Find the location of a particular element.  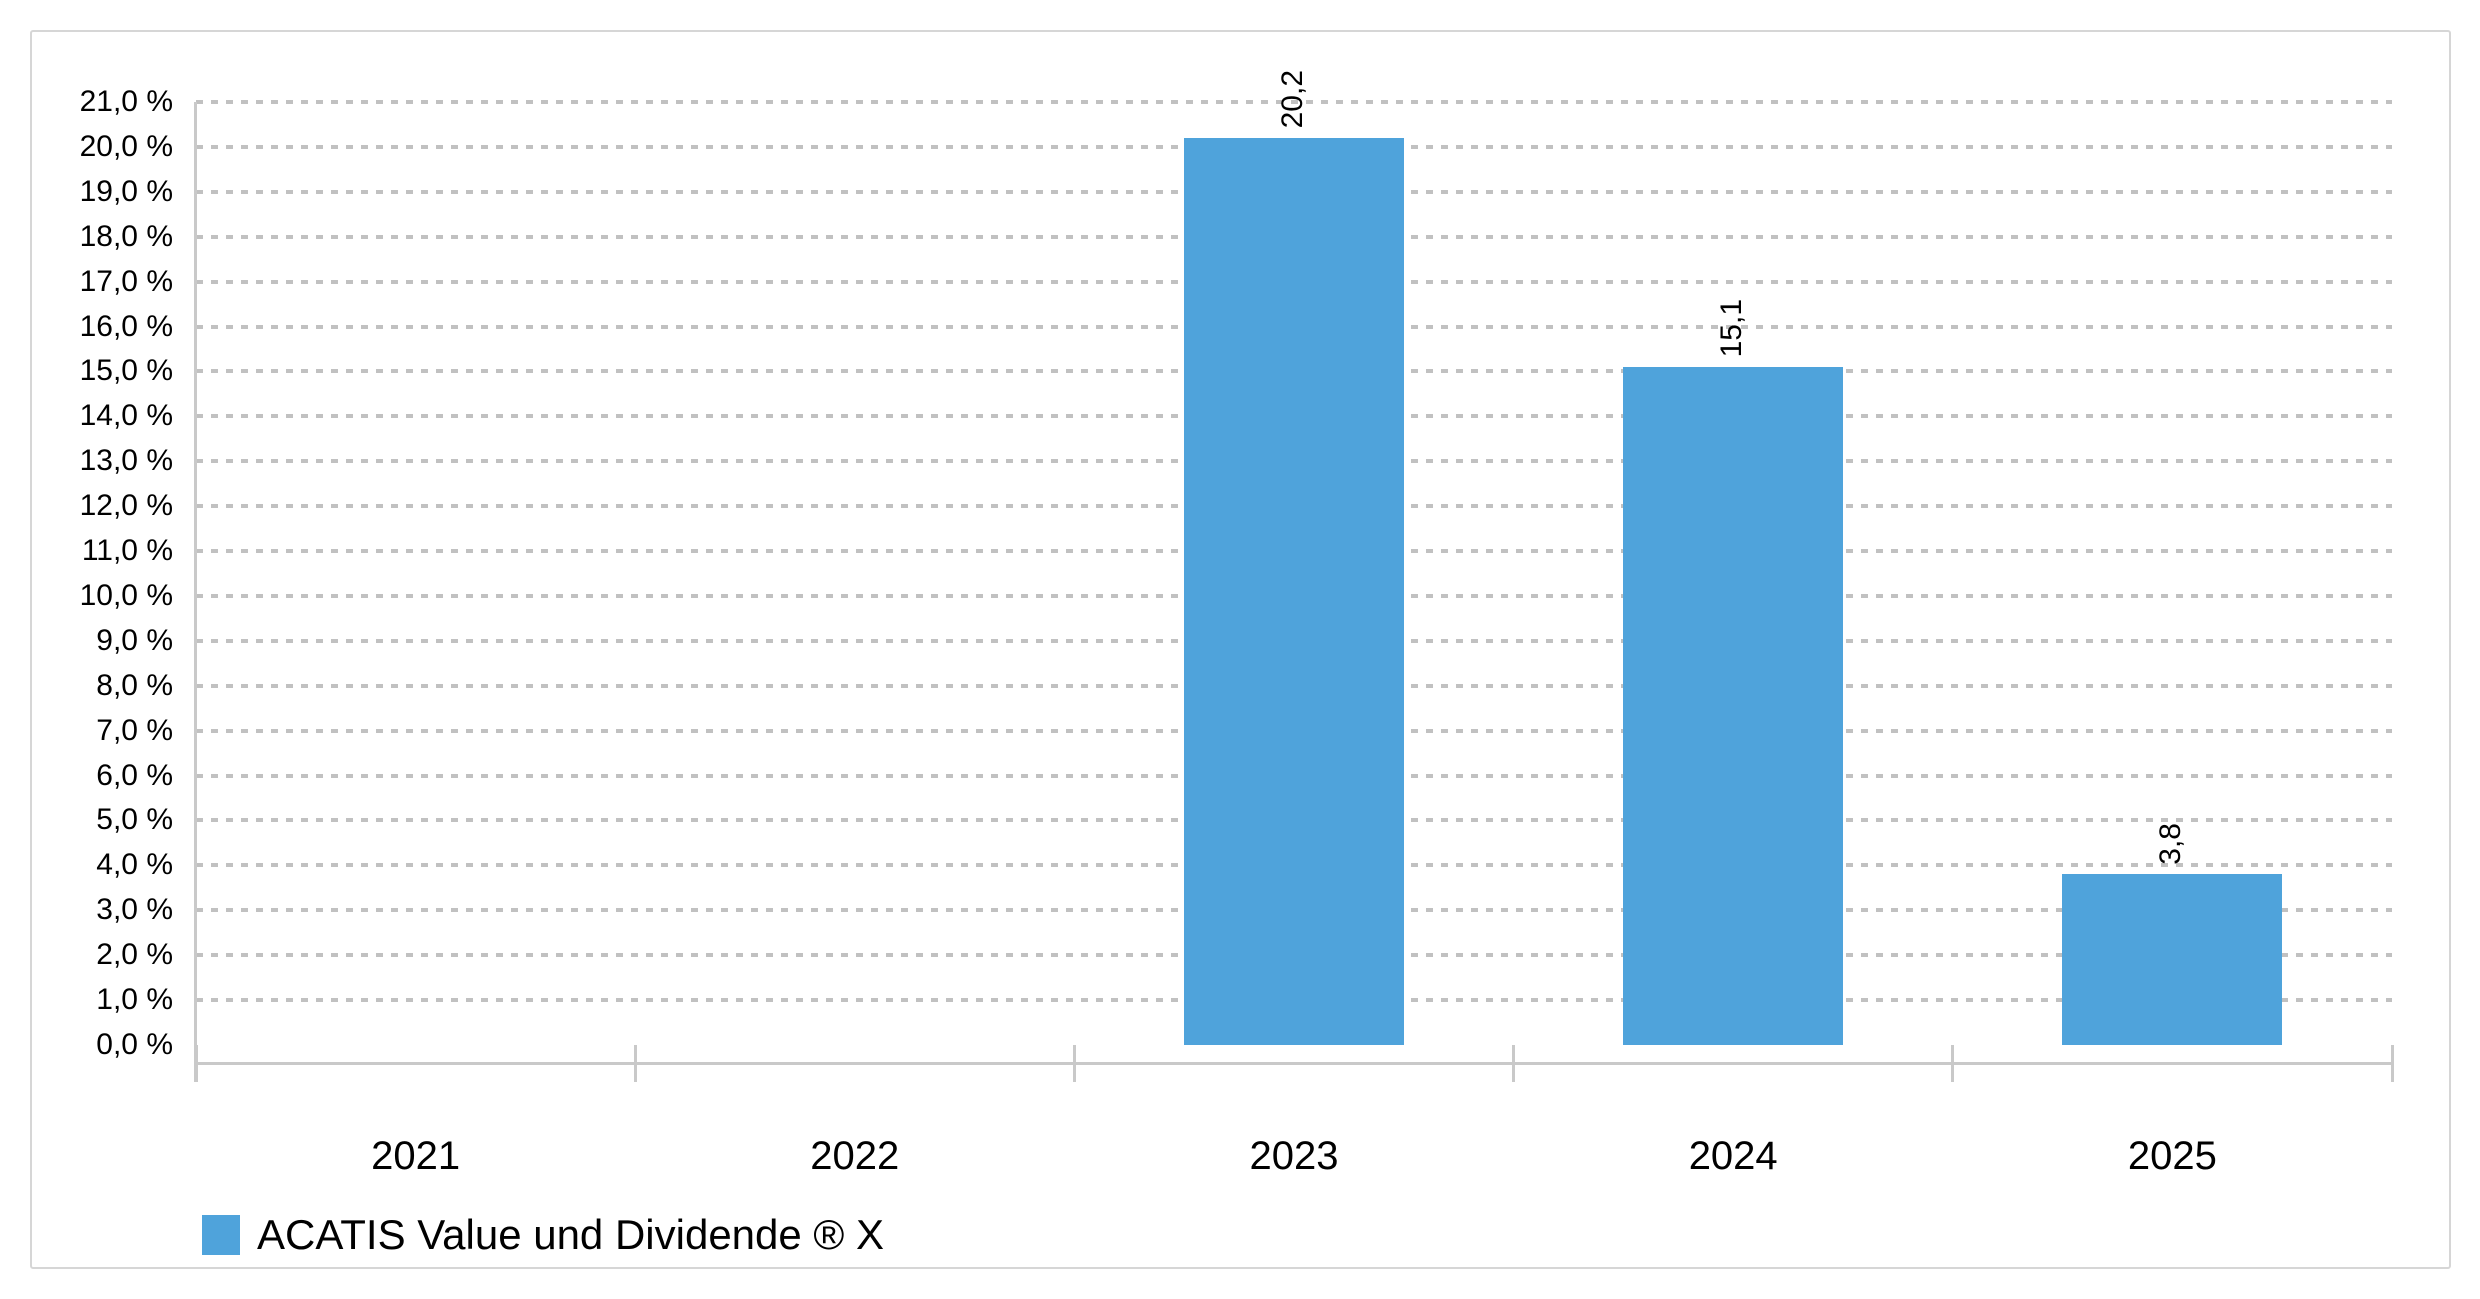

y-axis-tick-label: 11,0 % is located at coordinates (127, 551).